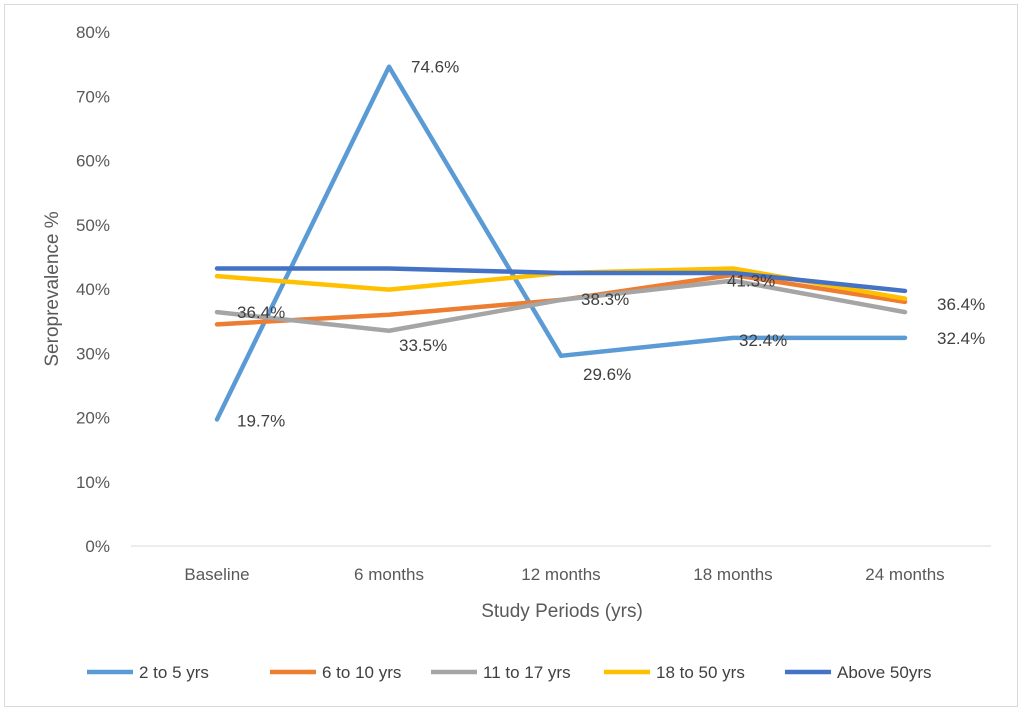 The height and width of the screenshot is (713, 1024). Describe the element at coordinates (884, 672) in the screenshot. I see `legend-label: Above 50yrs` at that location.